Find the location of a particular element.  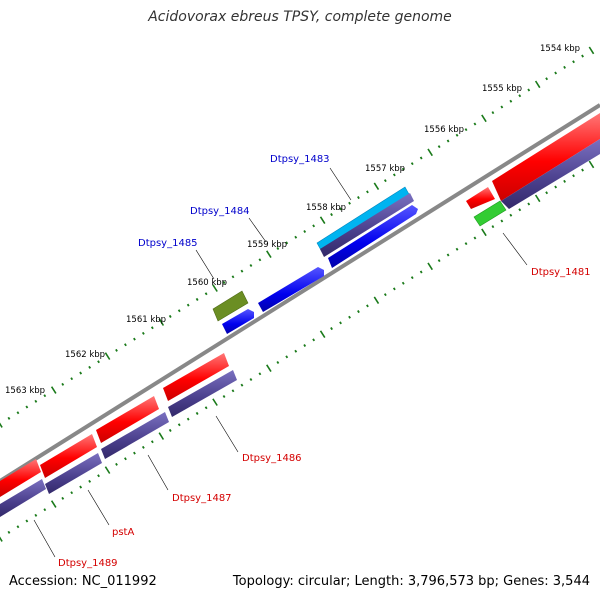

scale-label-1557: 1557 kbp is located at coordinates (385, 169).